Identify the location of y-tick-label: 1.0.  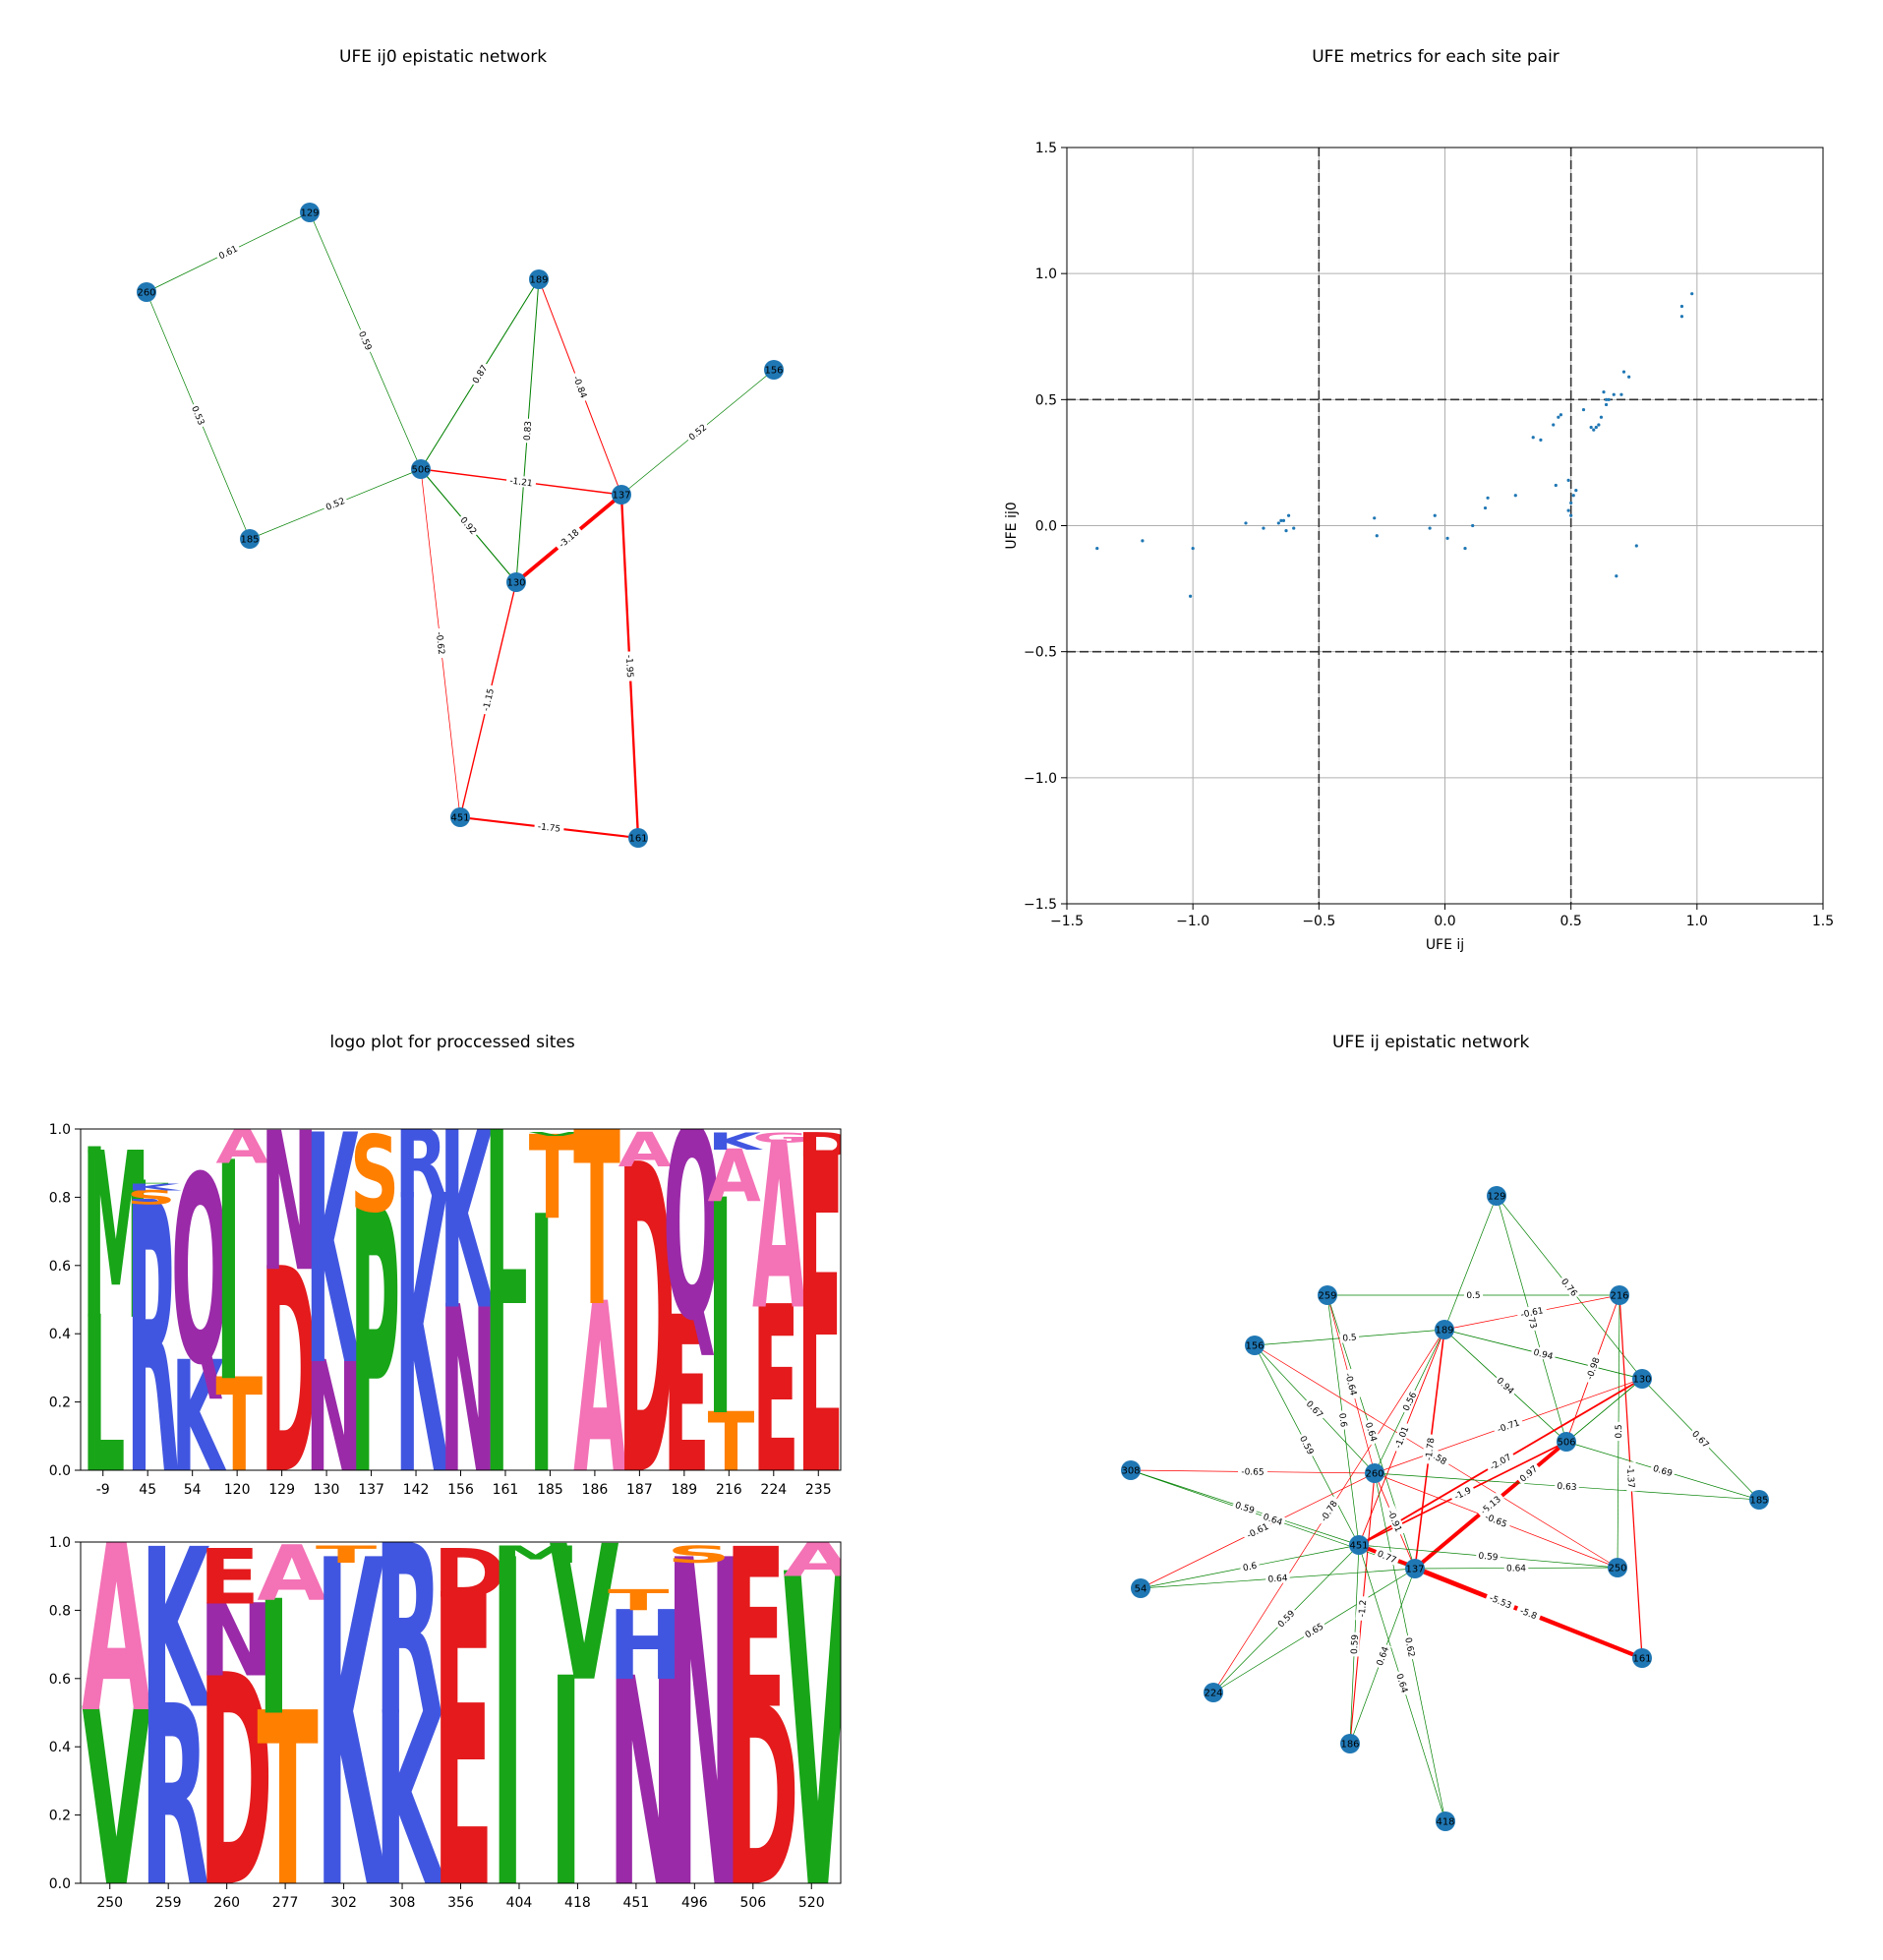
(1046, 275).